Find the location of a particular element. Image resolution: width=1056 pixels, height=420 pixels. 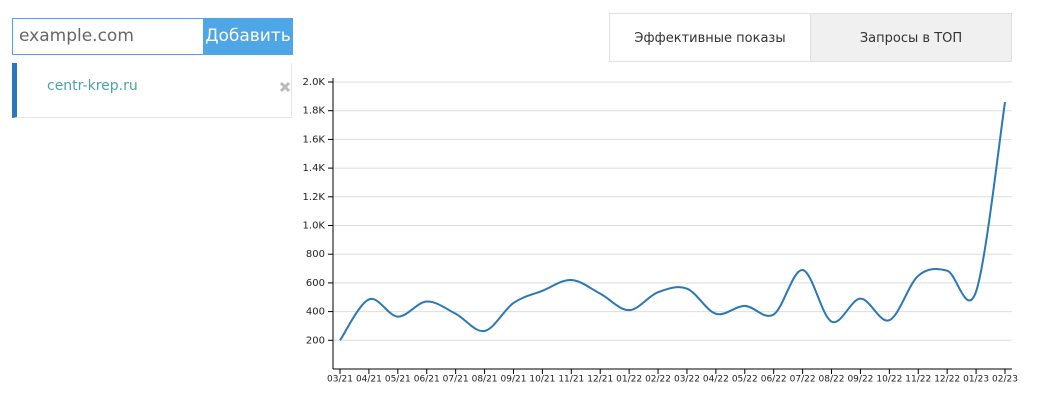

x-tick-label: 01/23 is located at coordinates (976, 380).